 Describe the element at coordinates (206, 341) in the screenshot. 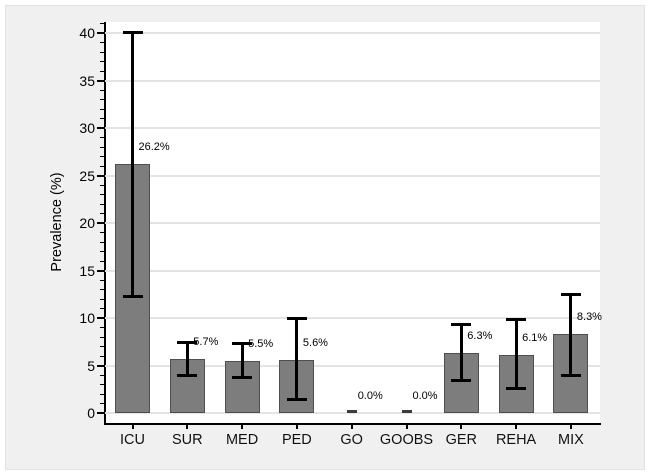

I see `value-label-SUR: 5.7%` at that location.